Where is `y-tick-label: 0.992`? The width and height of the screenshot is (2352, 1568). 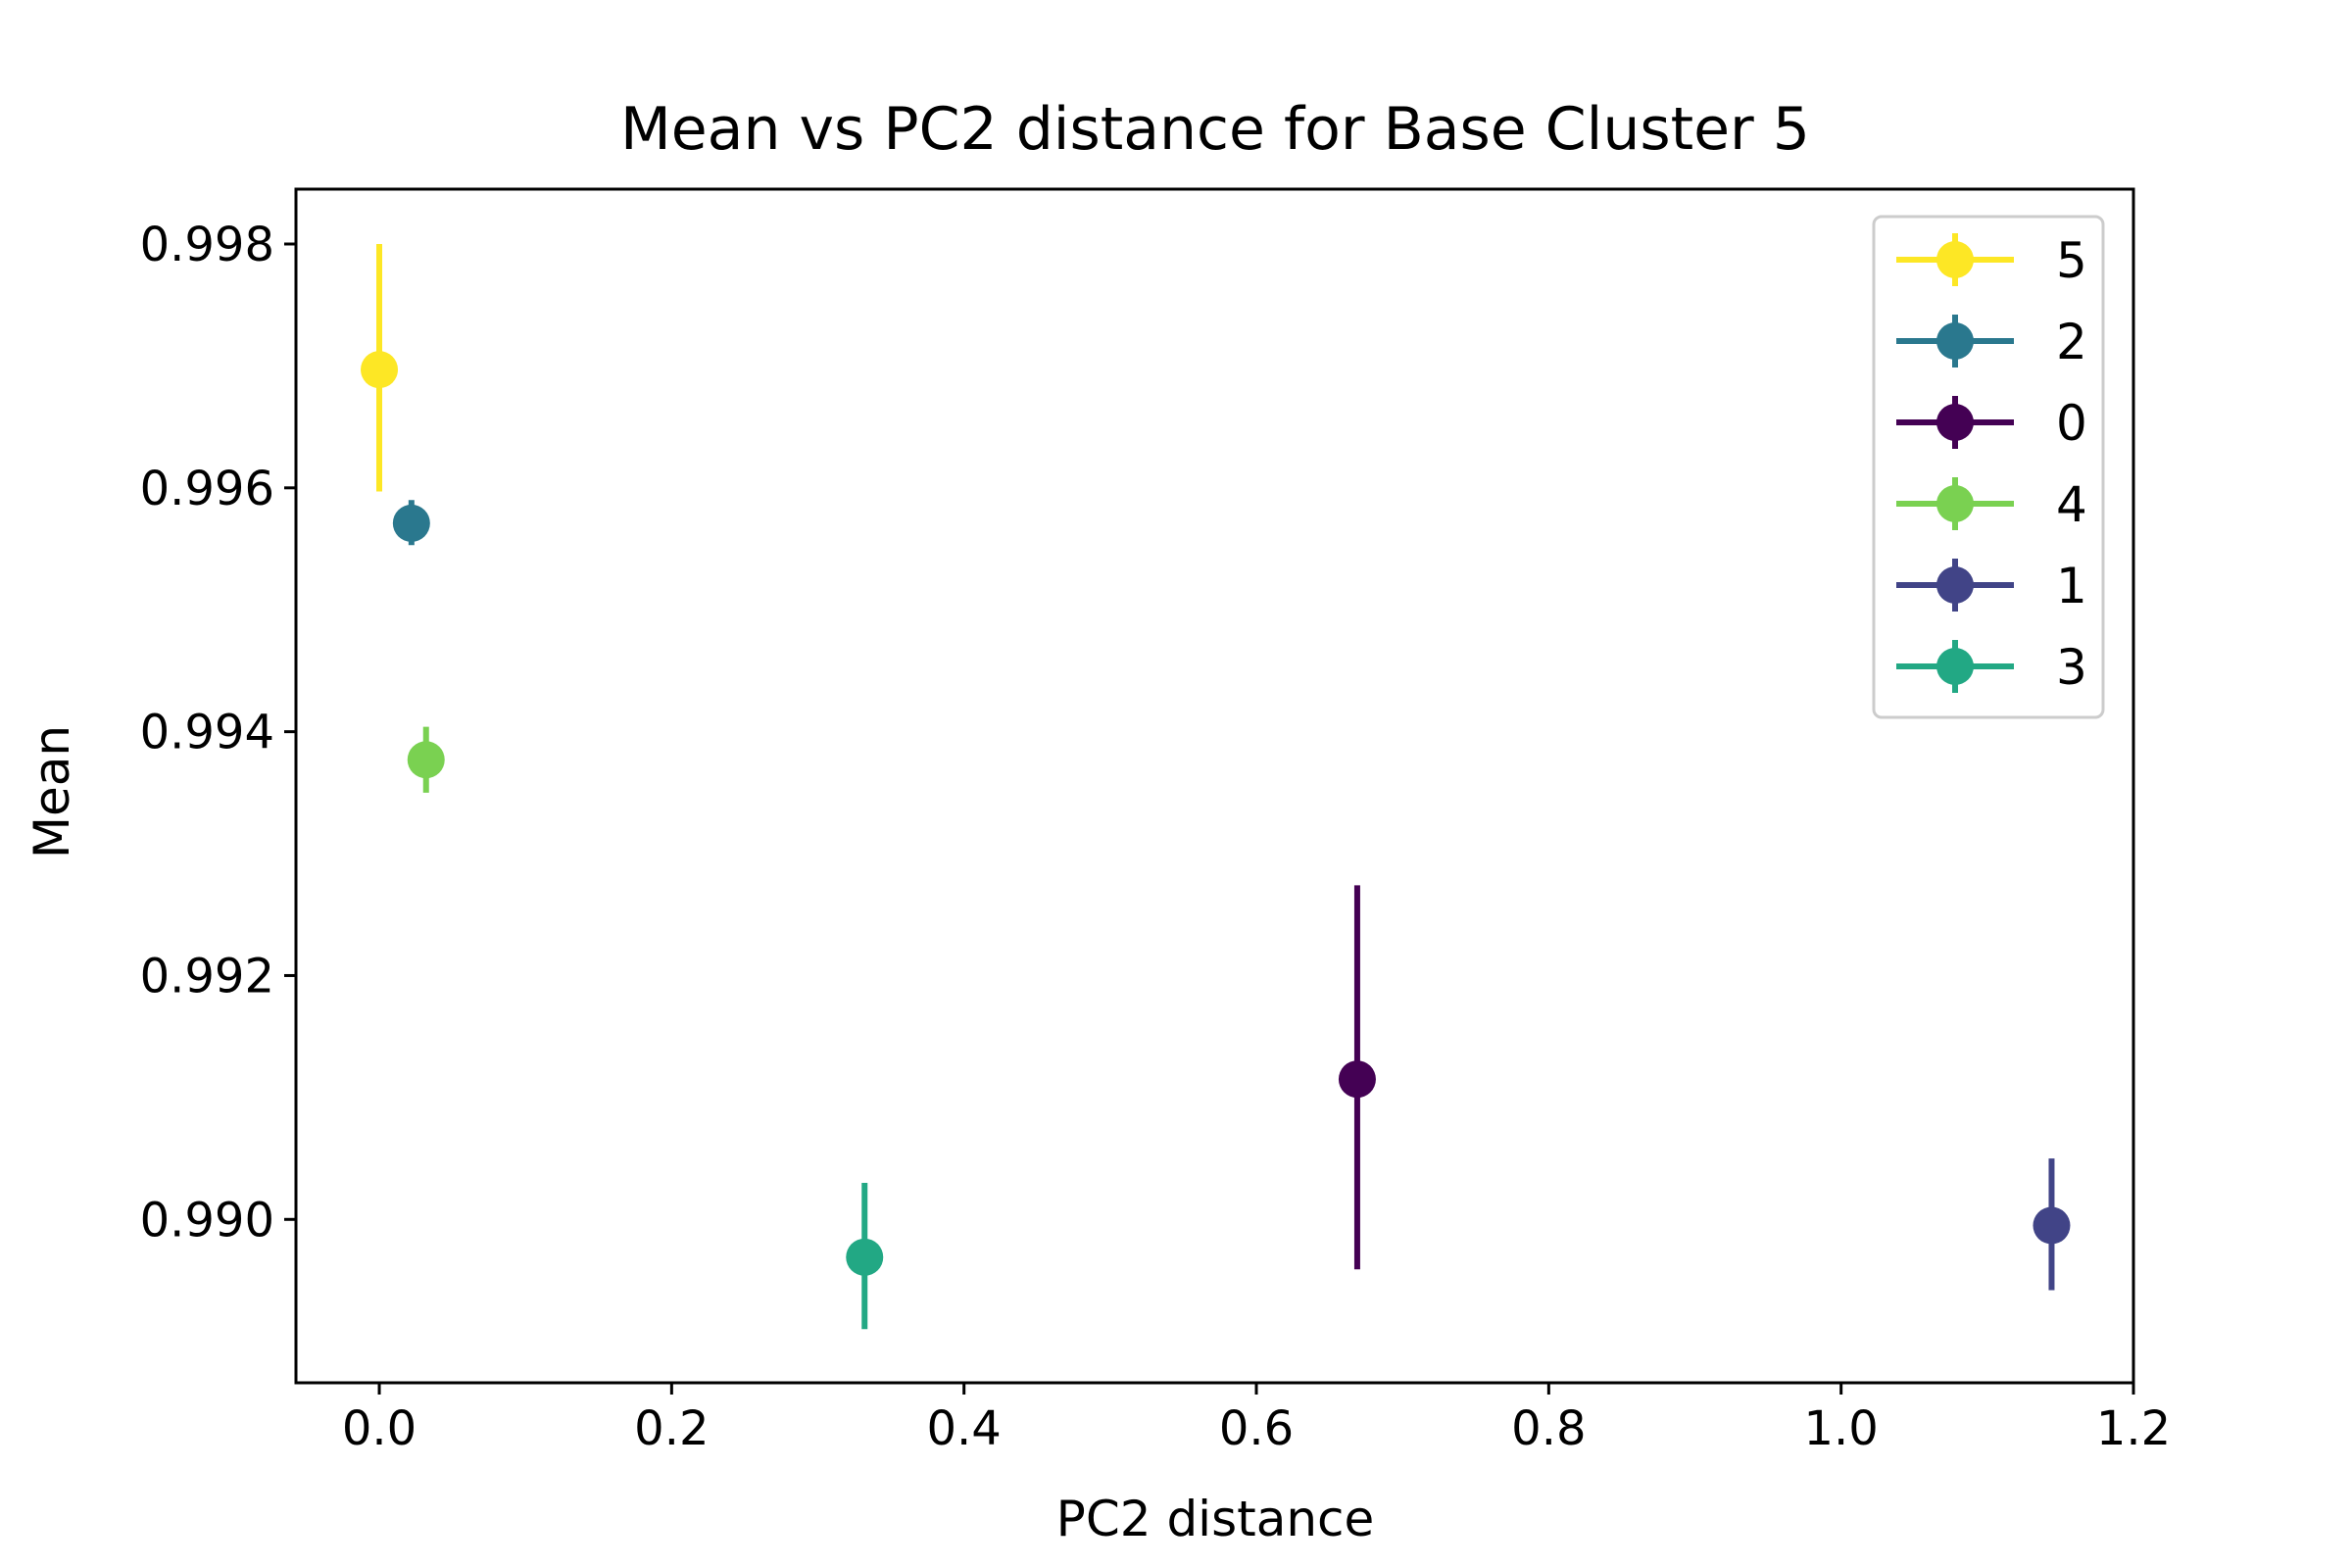 y-tick-label: 0.992 is located at coordinates (207, 976).